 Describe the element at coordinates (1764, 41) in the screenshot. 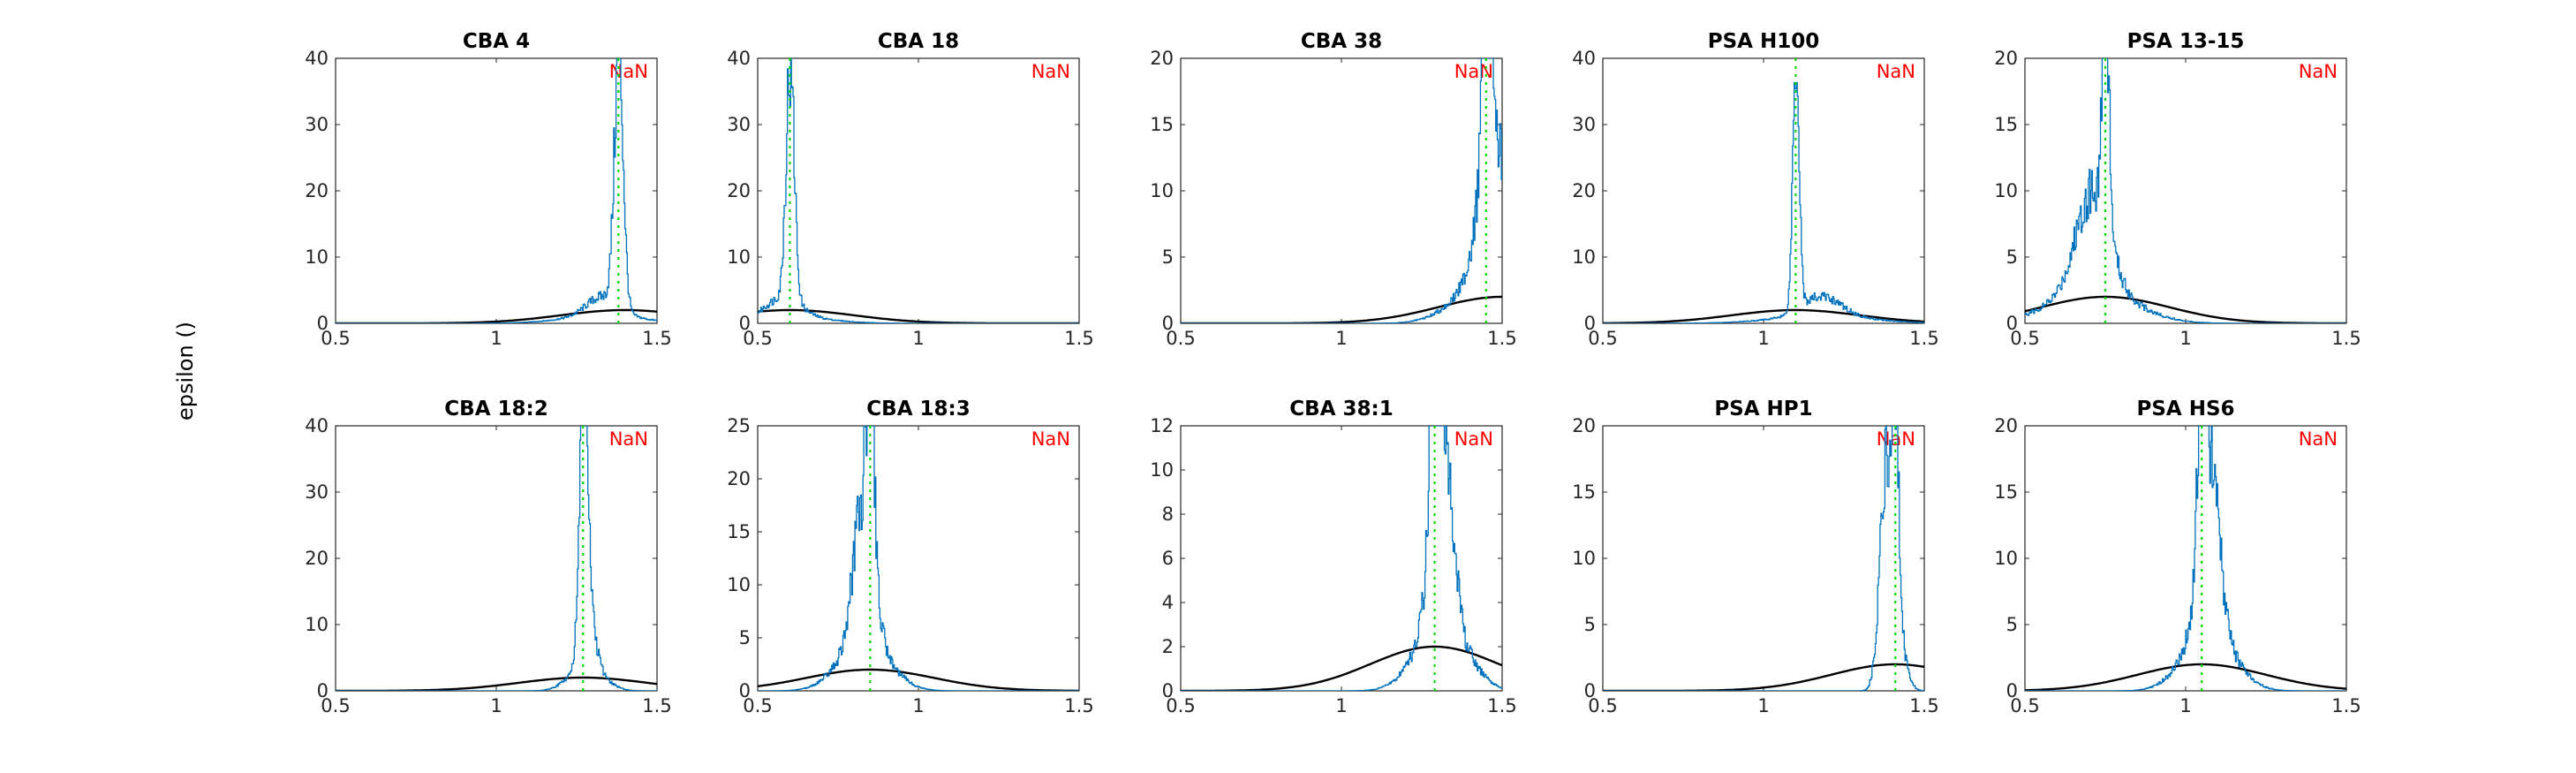

I see `panel-title: PSA H100` at that location.